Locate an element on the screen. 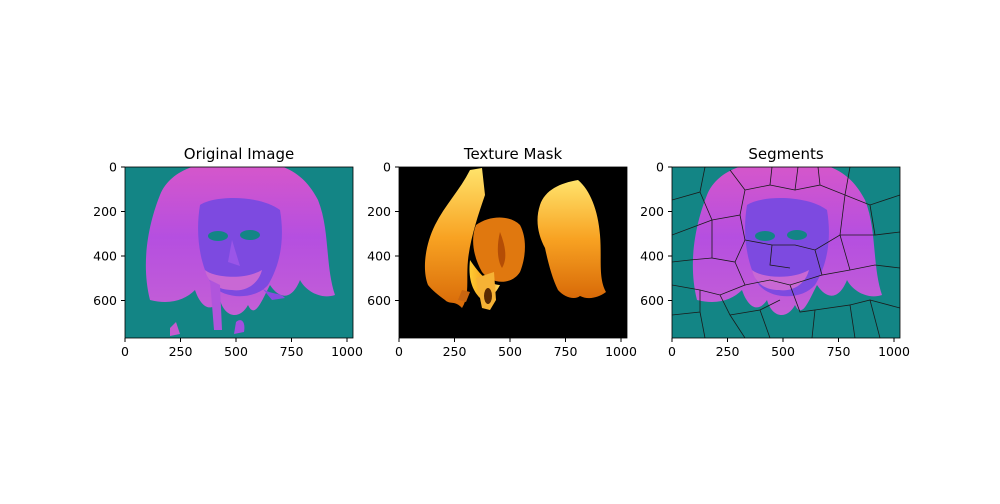 Image resolution: width=1000 pixels, height=504 pixels. x-axis-mask: 0 250 500 750 1000 is located at coordinates (516, 348).